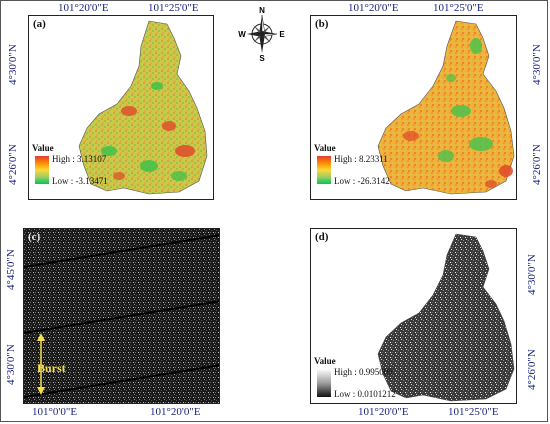 The image size is (550, 424). I want to click on legend-a-high: High : 3.13107, so click(79, 159).